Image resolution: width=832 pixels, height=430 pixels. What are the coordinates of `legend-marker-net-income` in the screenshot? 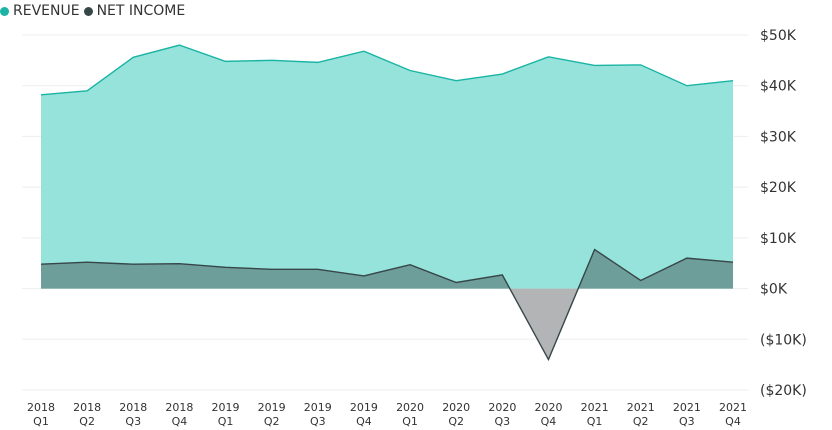 It's located at (88, 11).